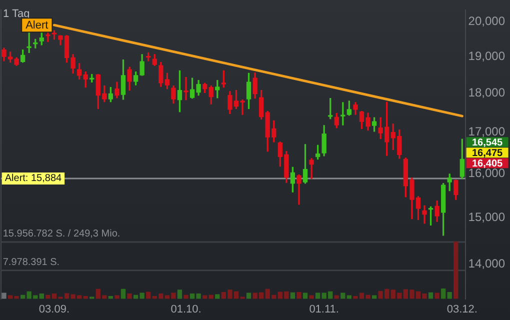 The width and height of the screenshot is (510, 320). What do you see at coordinates (186, 309) in the screenshot?
I see `x-tick-label: 01.10.` at bounding box center [186, 309].